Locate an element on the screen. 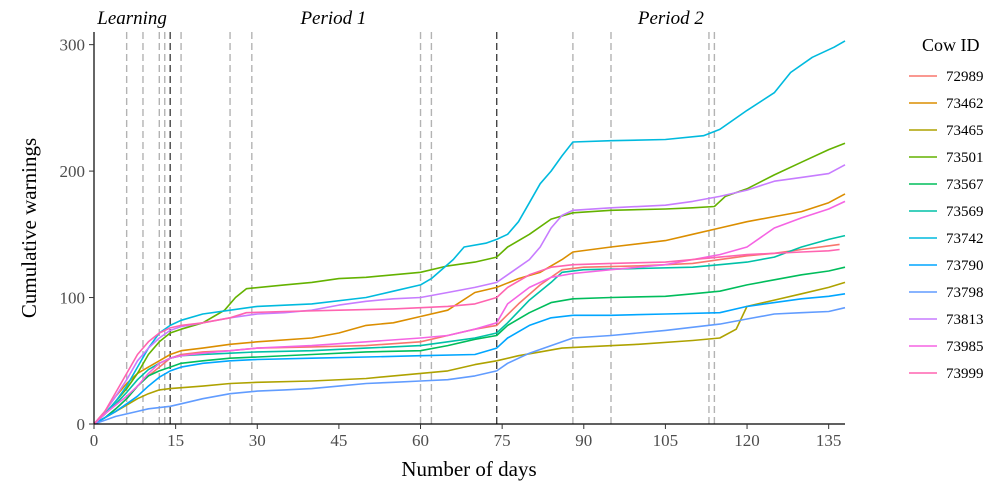  legend-label-73742: 73742 is located at coordinates (965, 239).